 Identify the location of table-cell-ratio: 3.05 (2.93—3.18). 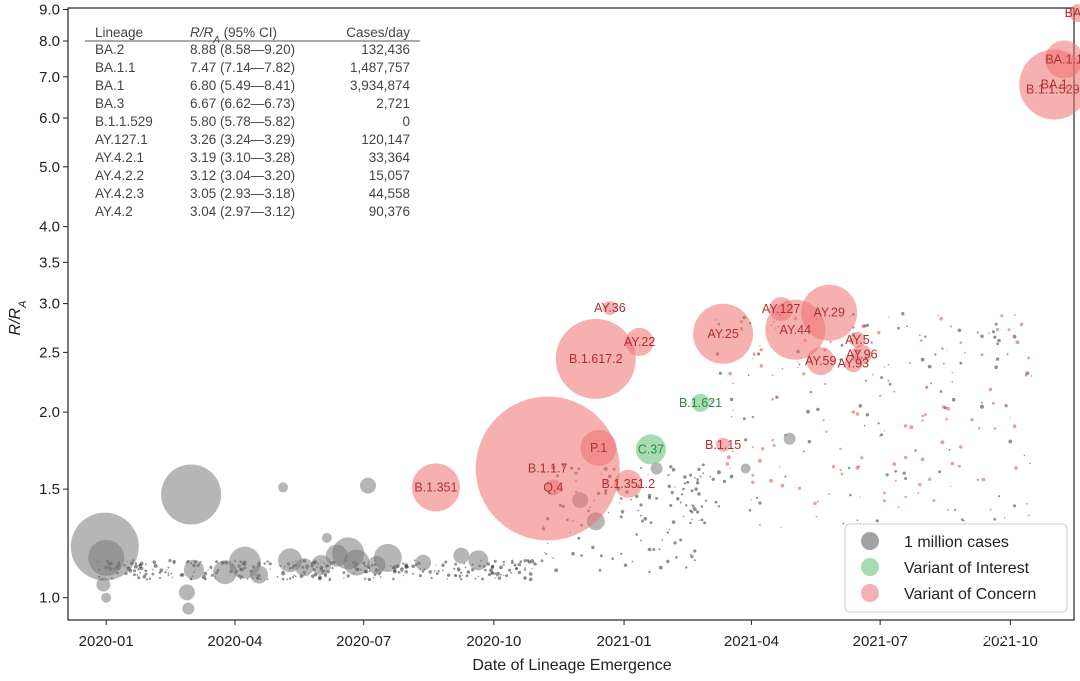
(242, 193).